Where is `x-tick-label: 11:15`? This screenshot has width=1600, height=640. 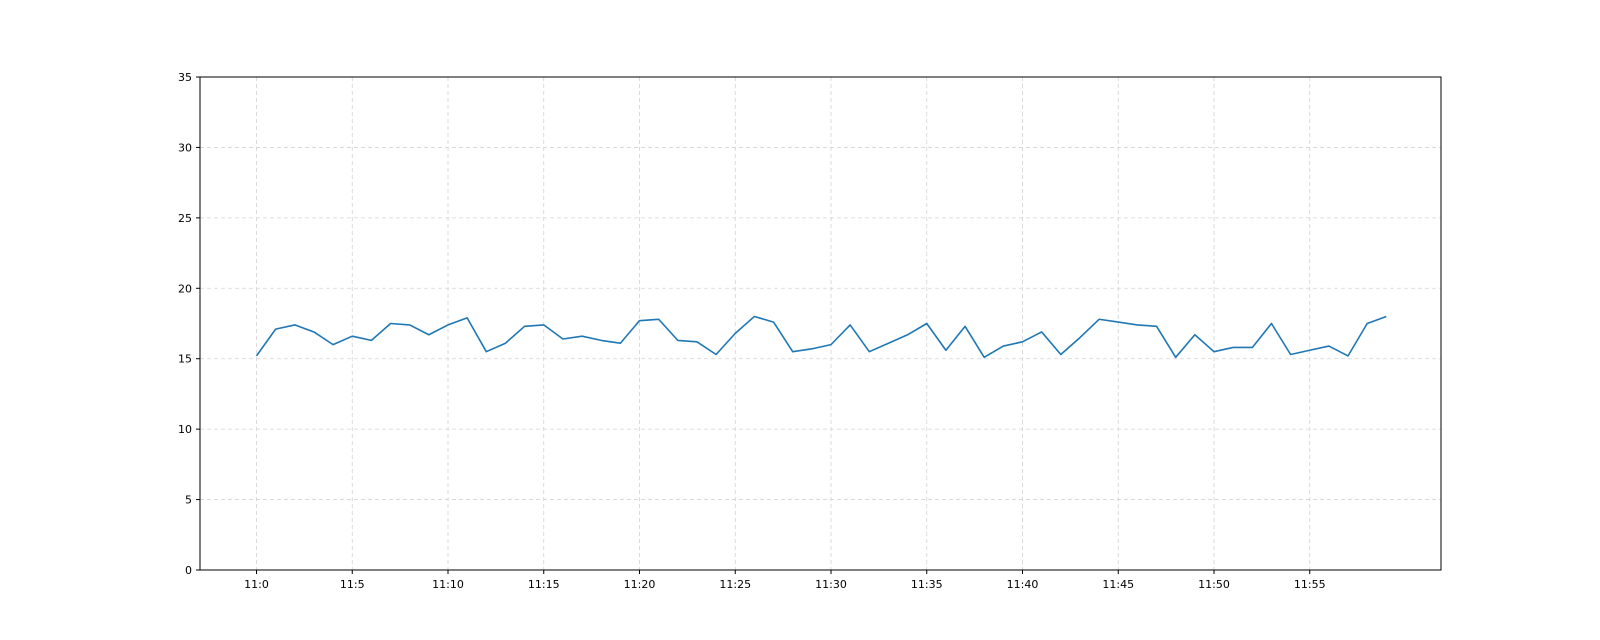 x-tick-label: 11:15 is located at coordinates (544, 584).